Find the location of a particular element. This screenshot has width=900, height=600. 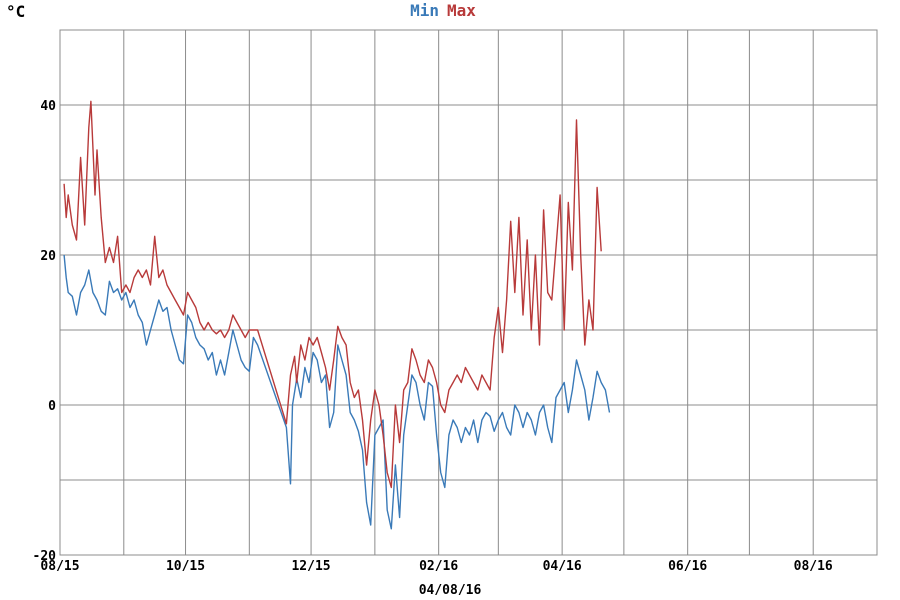

y-tick-label: 0 is located at coordinates (52, 406).